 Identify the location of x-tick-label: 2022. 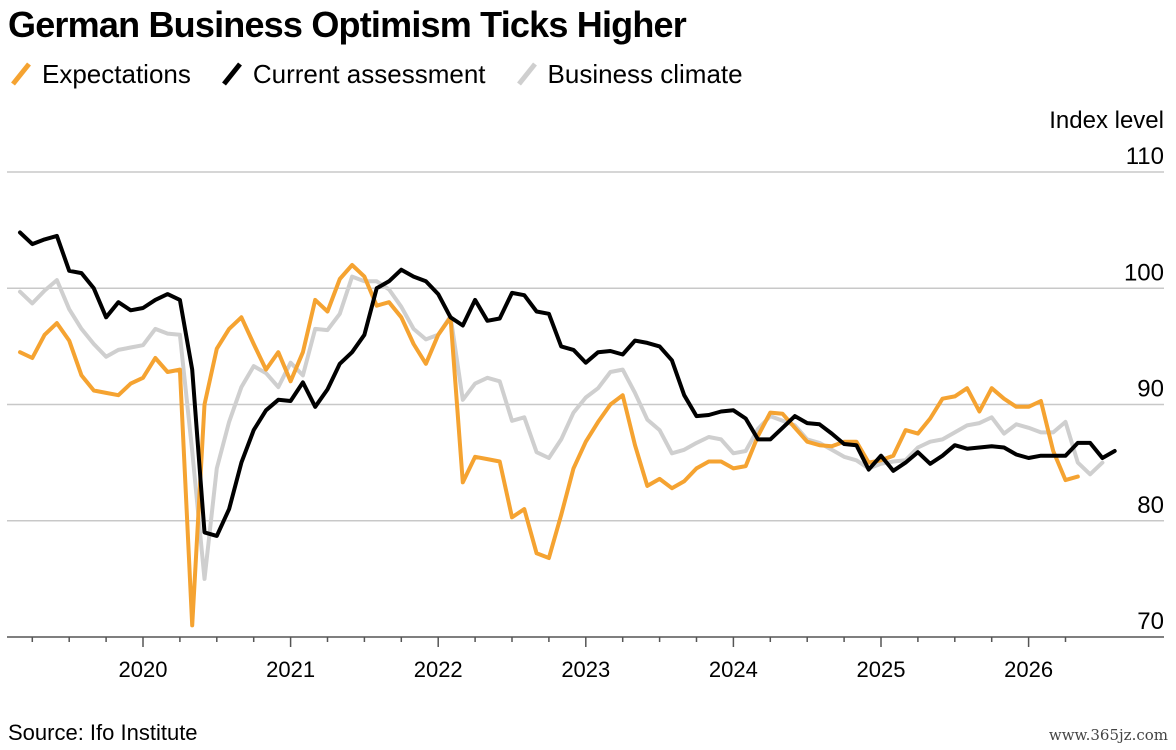
(438, 669).